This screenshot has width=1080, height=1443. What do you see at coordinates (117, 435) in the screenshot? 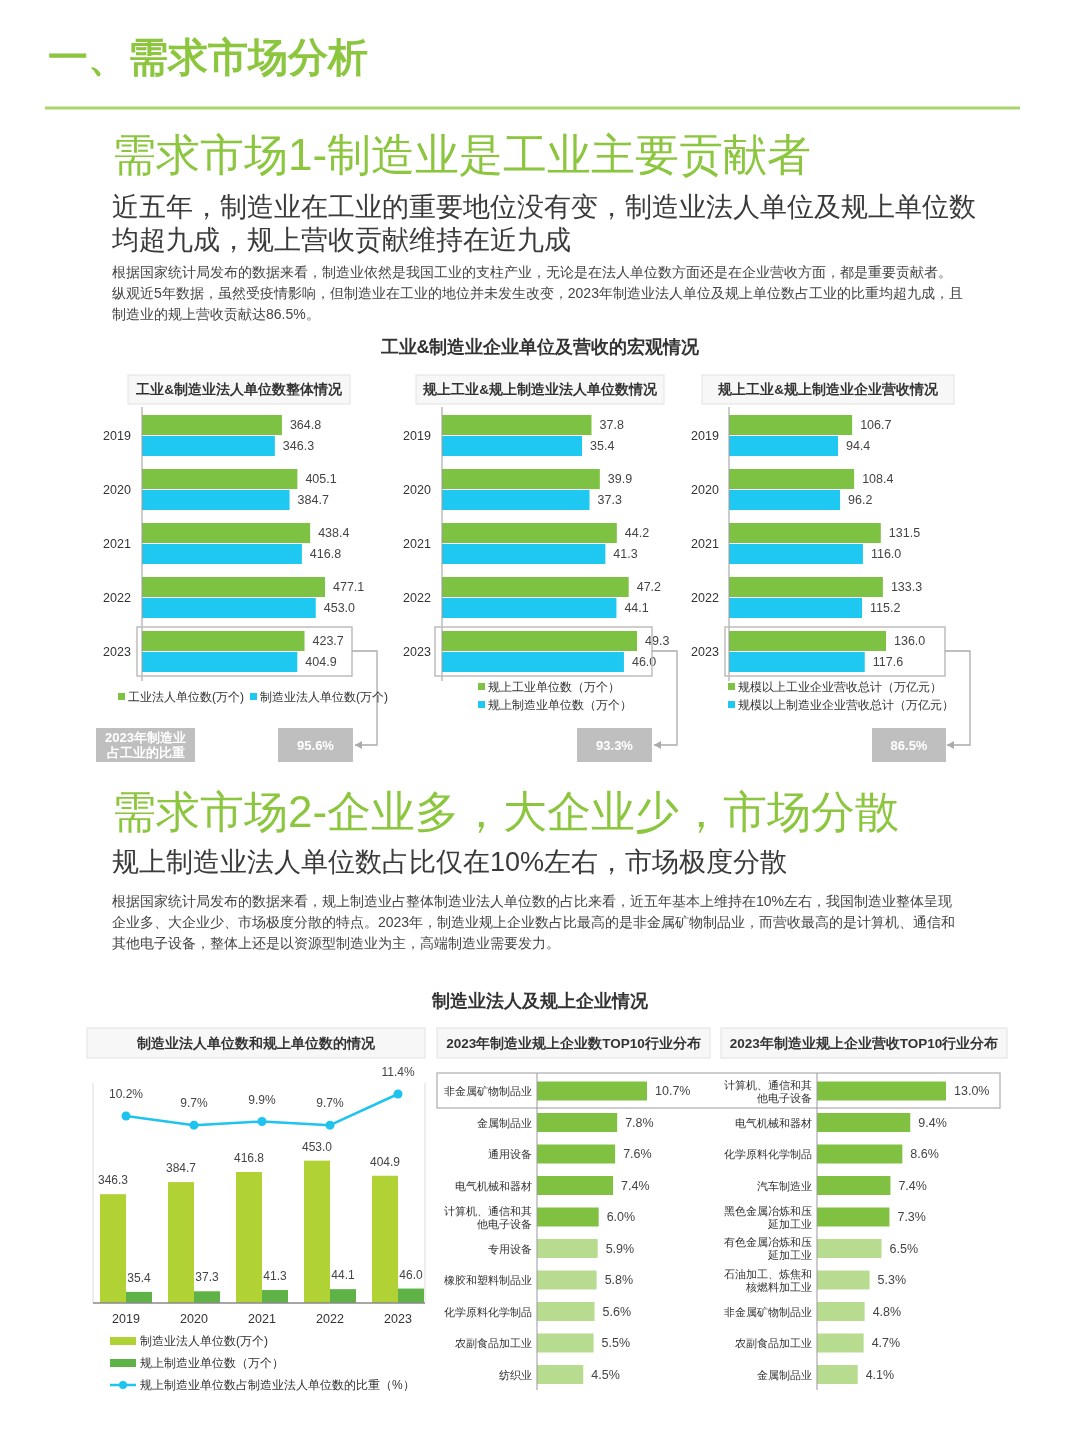
I see `y-tick-label: 2019` at bounding box center [117, 435].